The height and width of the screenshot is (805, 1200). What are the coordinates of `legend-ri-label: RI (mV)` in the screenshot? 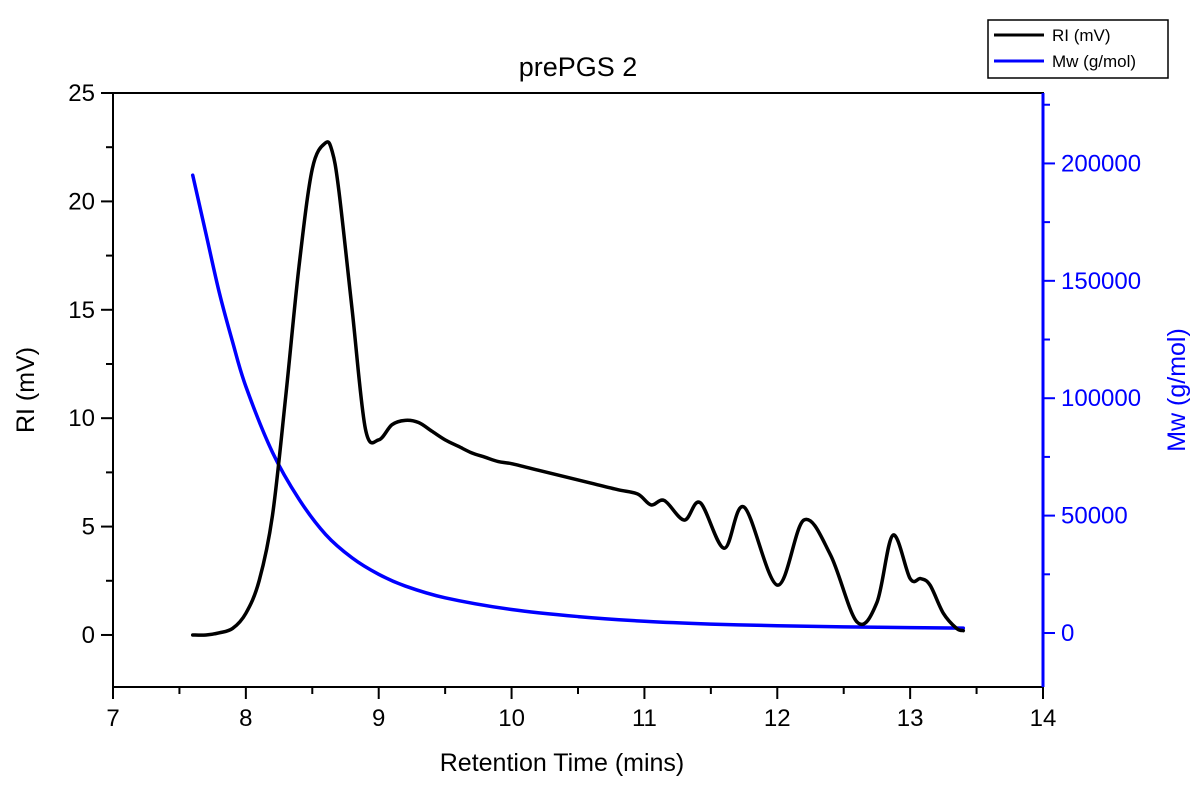 It's located at (1081, 35).